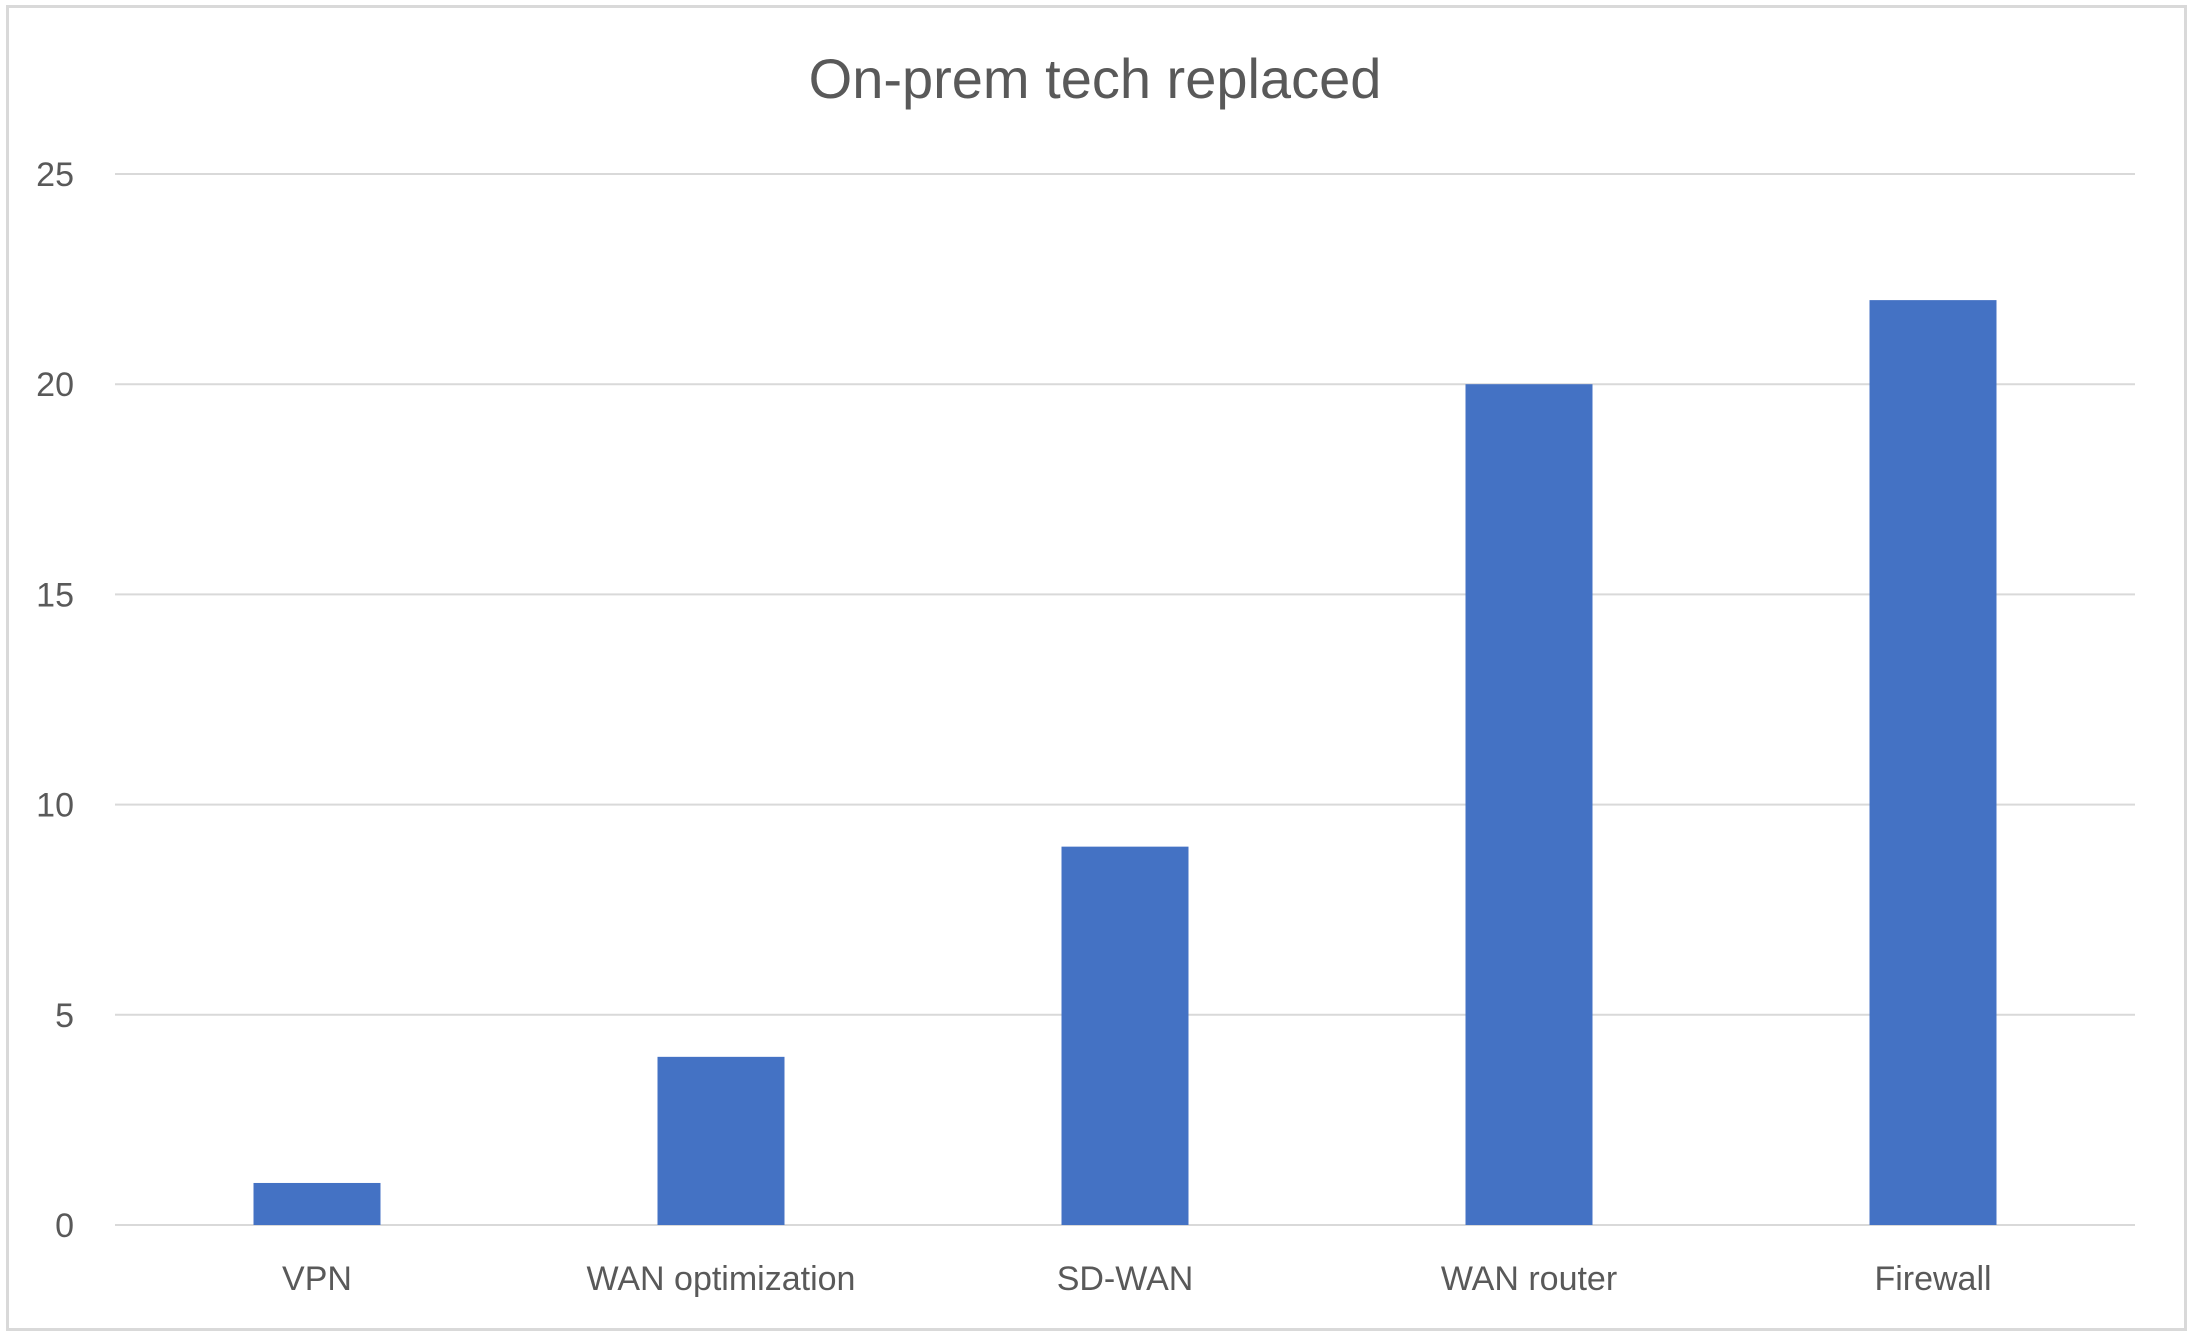  I want to click on bar-wan-router, so click(1529, 804).